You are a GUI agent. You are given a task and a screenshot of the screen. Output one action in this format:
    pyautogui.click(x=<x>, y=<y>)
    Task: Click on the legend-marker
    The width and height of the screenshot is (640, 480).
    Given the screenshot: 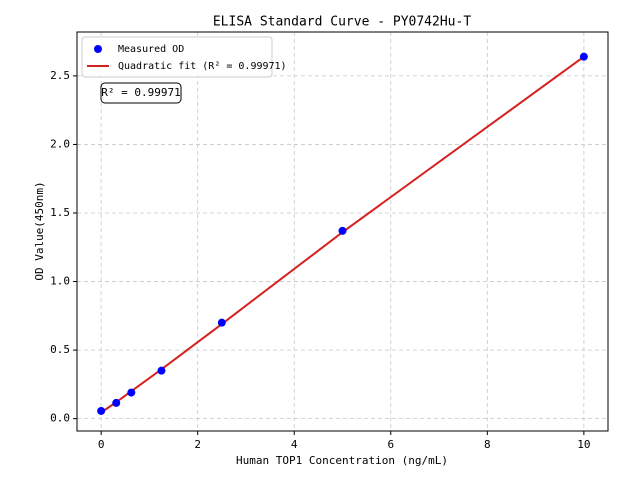 What is the action you would take?
    pyautogui.click(x=98, y=49)
    